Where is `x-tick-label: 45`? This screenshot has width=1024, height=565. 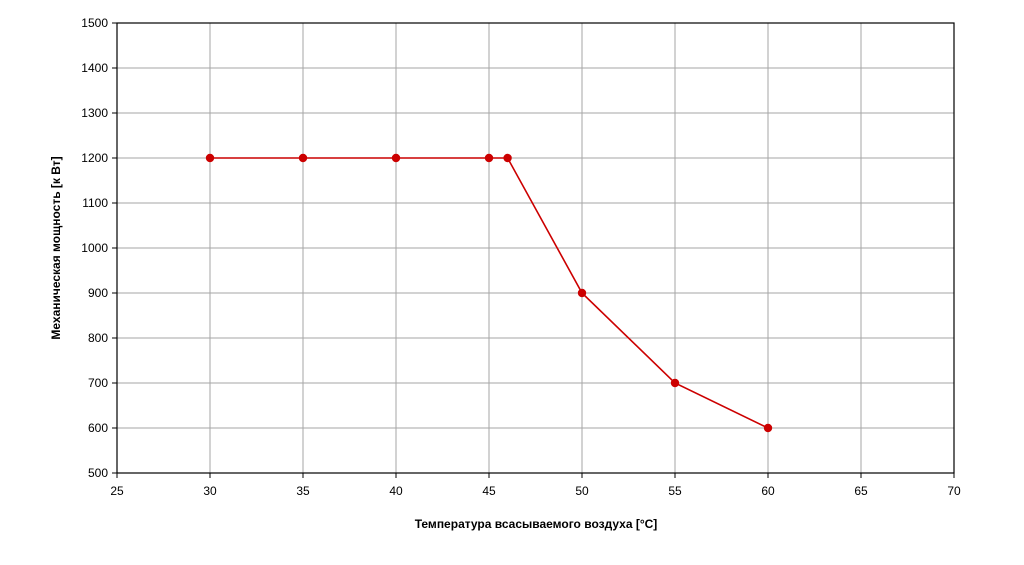 x-tick-label: 45 is located at coordinates (489, 491).